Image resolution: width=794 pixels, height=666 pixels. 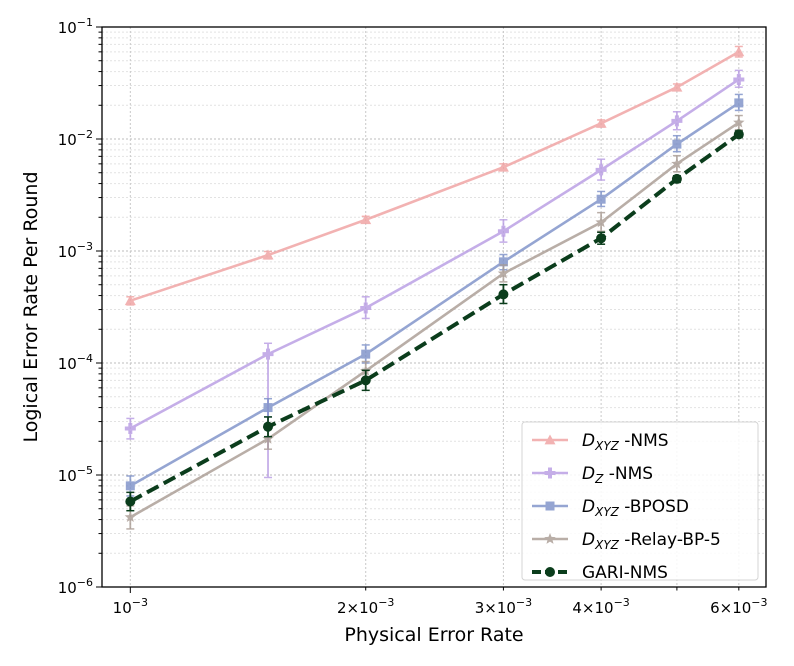 What do you see at coordinates (75, 586) in the screenshot?
I see `y-tick-label: 10⁻⁶` at bounding box center [75, 586].